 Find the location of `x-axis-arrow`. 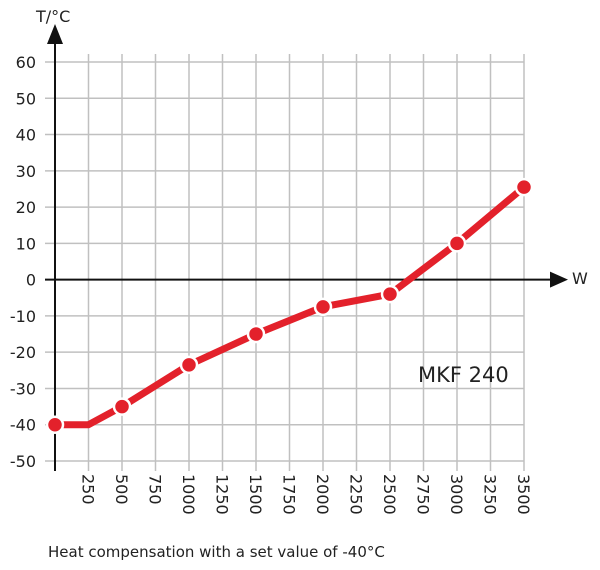

x-axis-arrow is located at coordinates (559, 279).